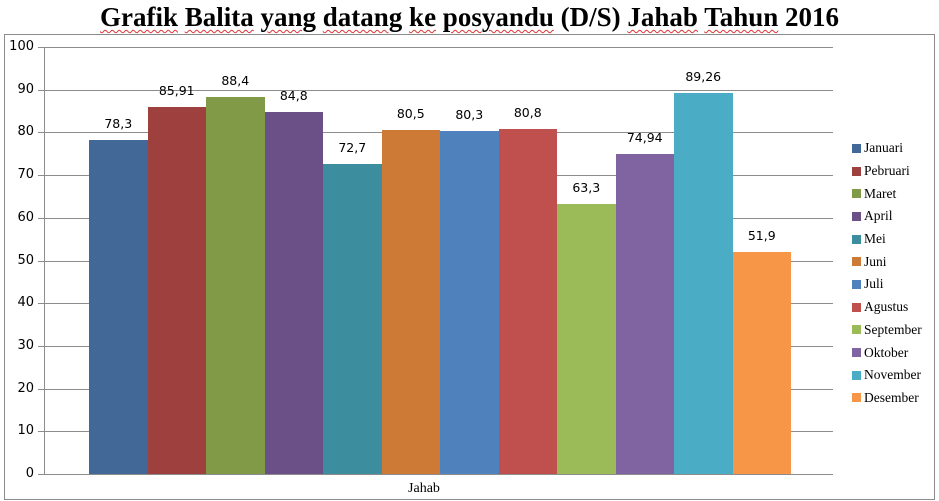 This screenshot has height=501, width=939. I want to click on bar-juli, so click(469, 302).